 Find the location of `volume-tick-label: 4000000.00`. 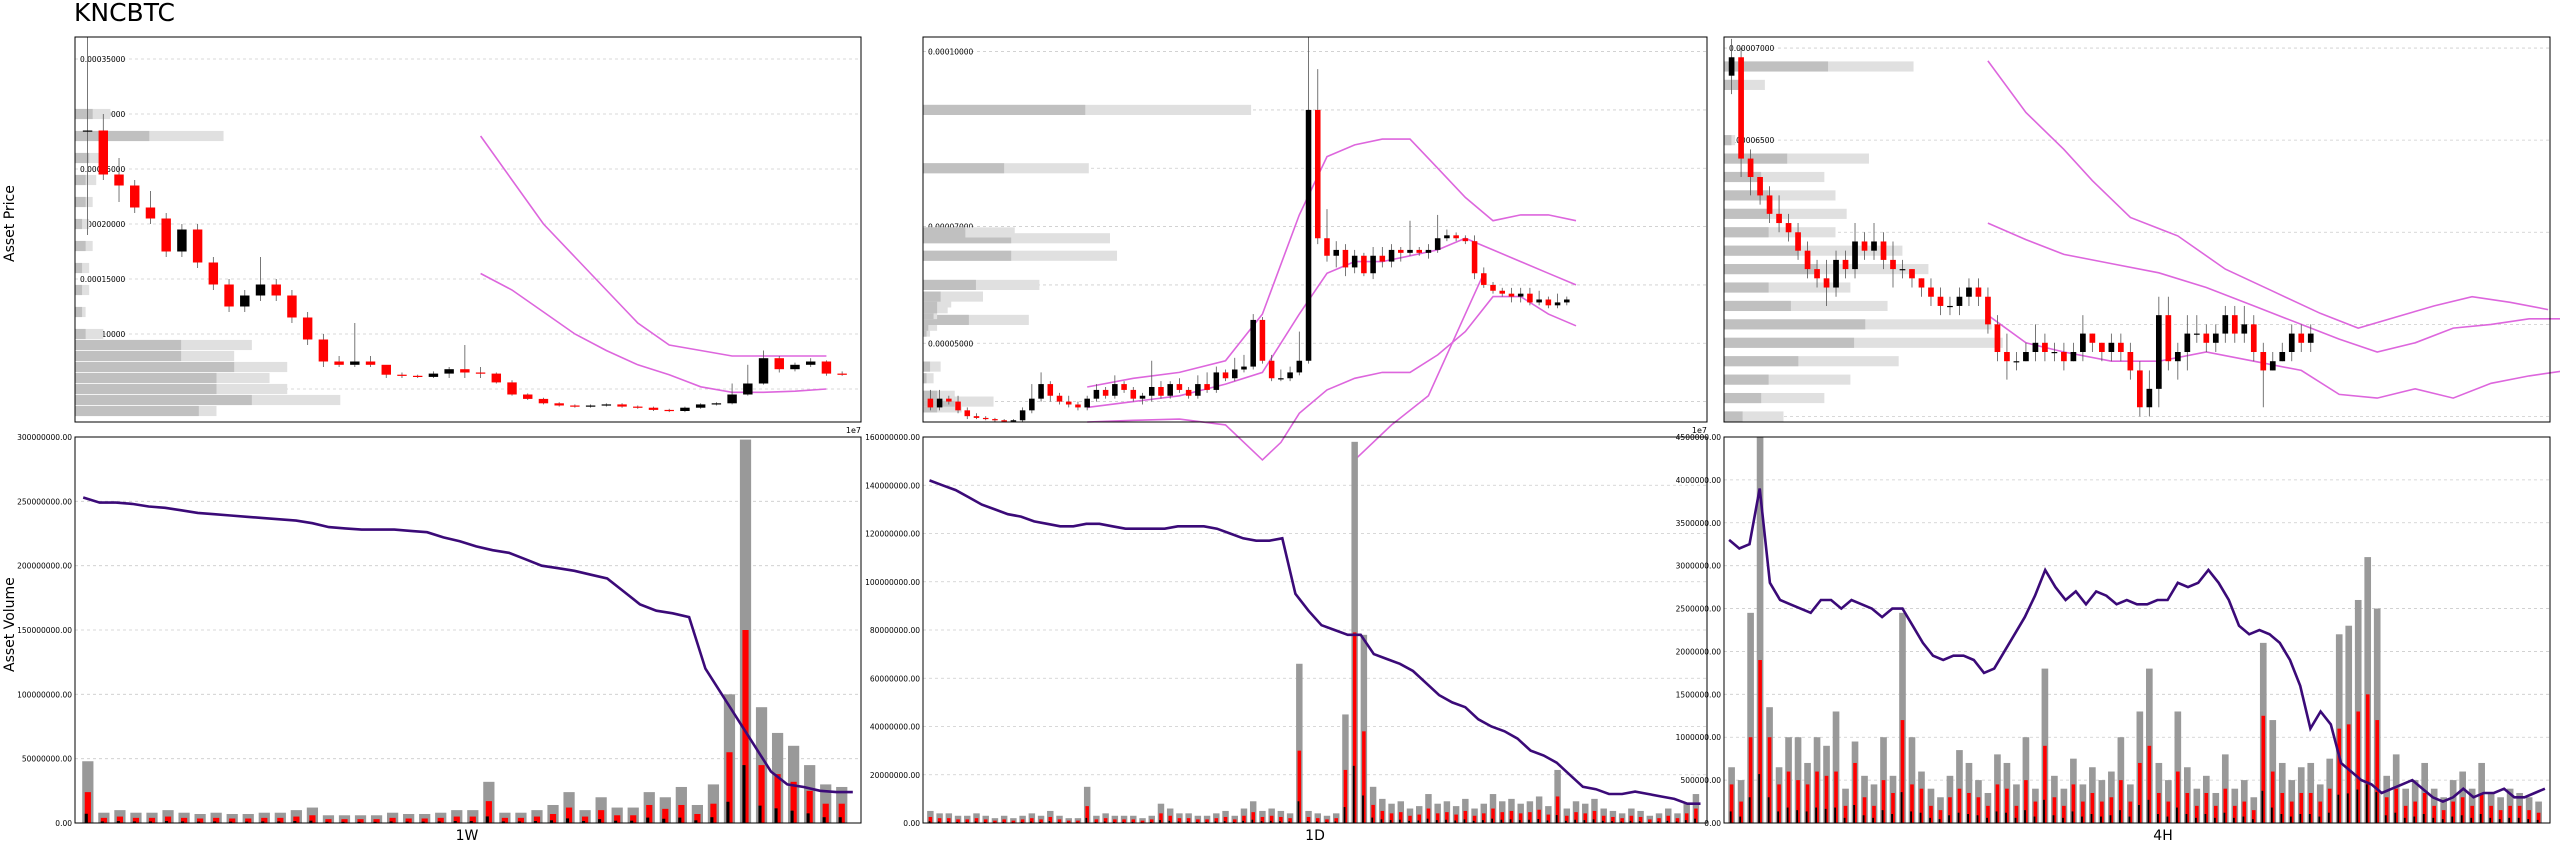

volume-tick-label: 4000000.00 is located at coordinates (1699, 480).